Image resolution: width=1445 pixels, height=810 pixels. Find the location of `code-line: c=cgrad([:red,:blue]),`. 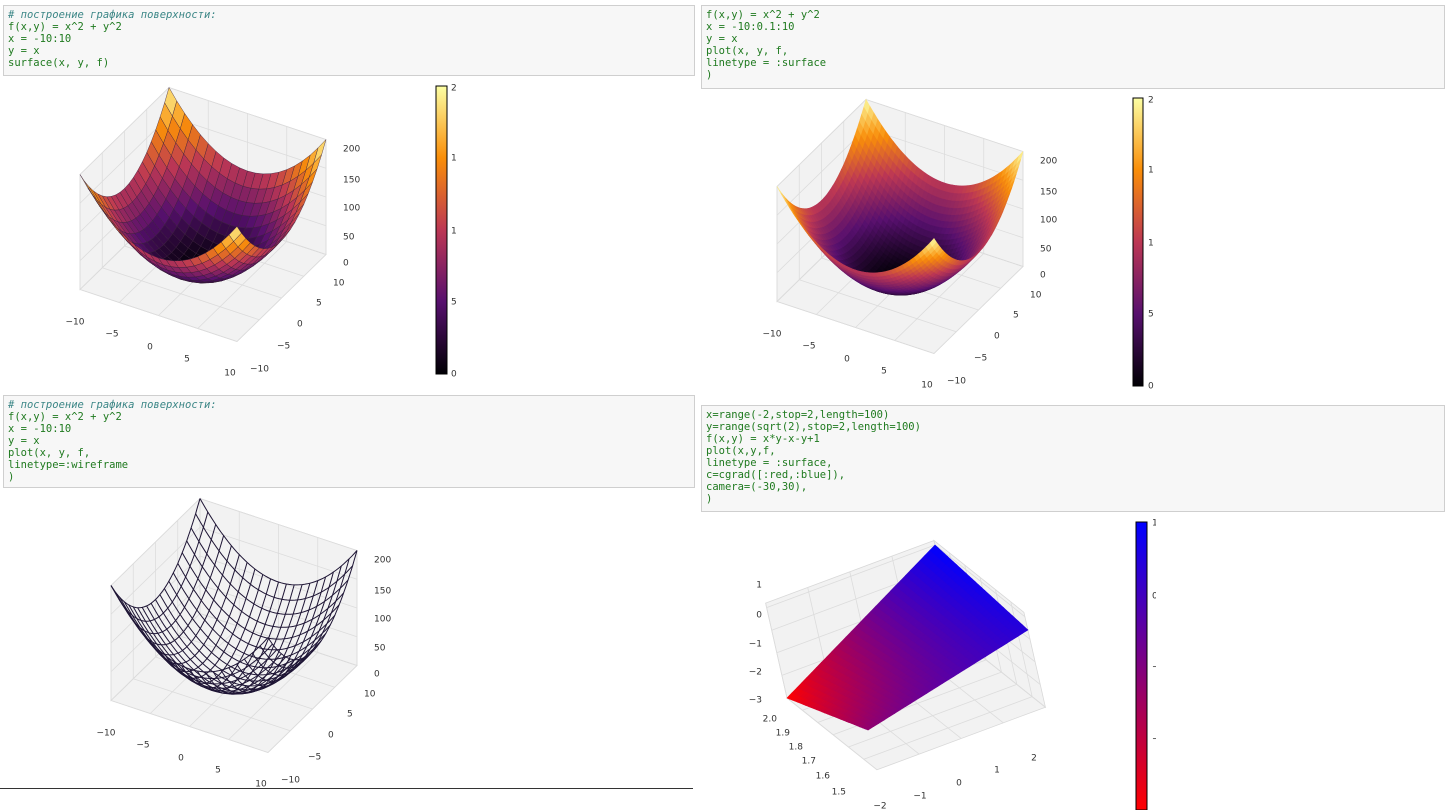

code-line: c=cgrad([:red,:blue]), is located at coordinates (775, 475).